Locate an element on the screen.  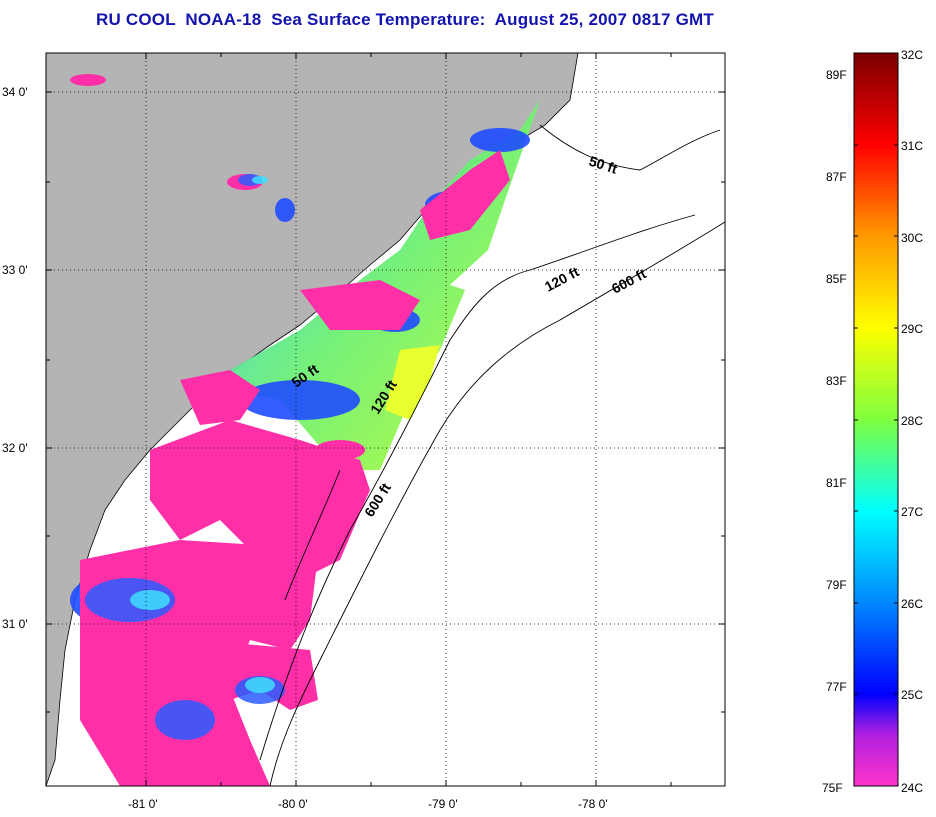
cb-label-25c: 25C is located at coordinates (912, 695).